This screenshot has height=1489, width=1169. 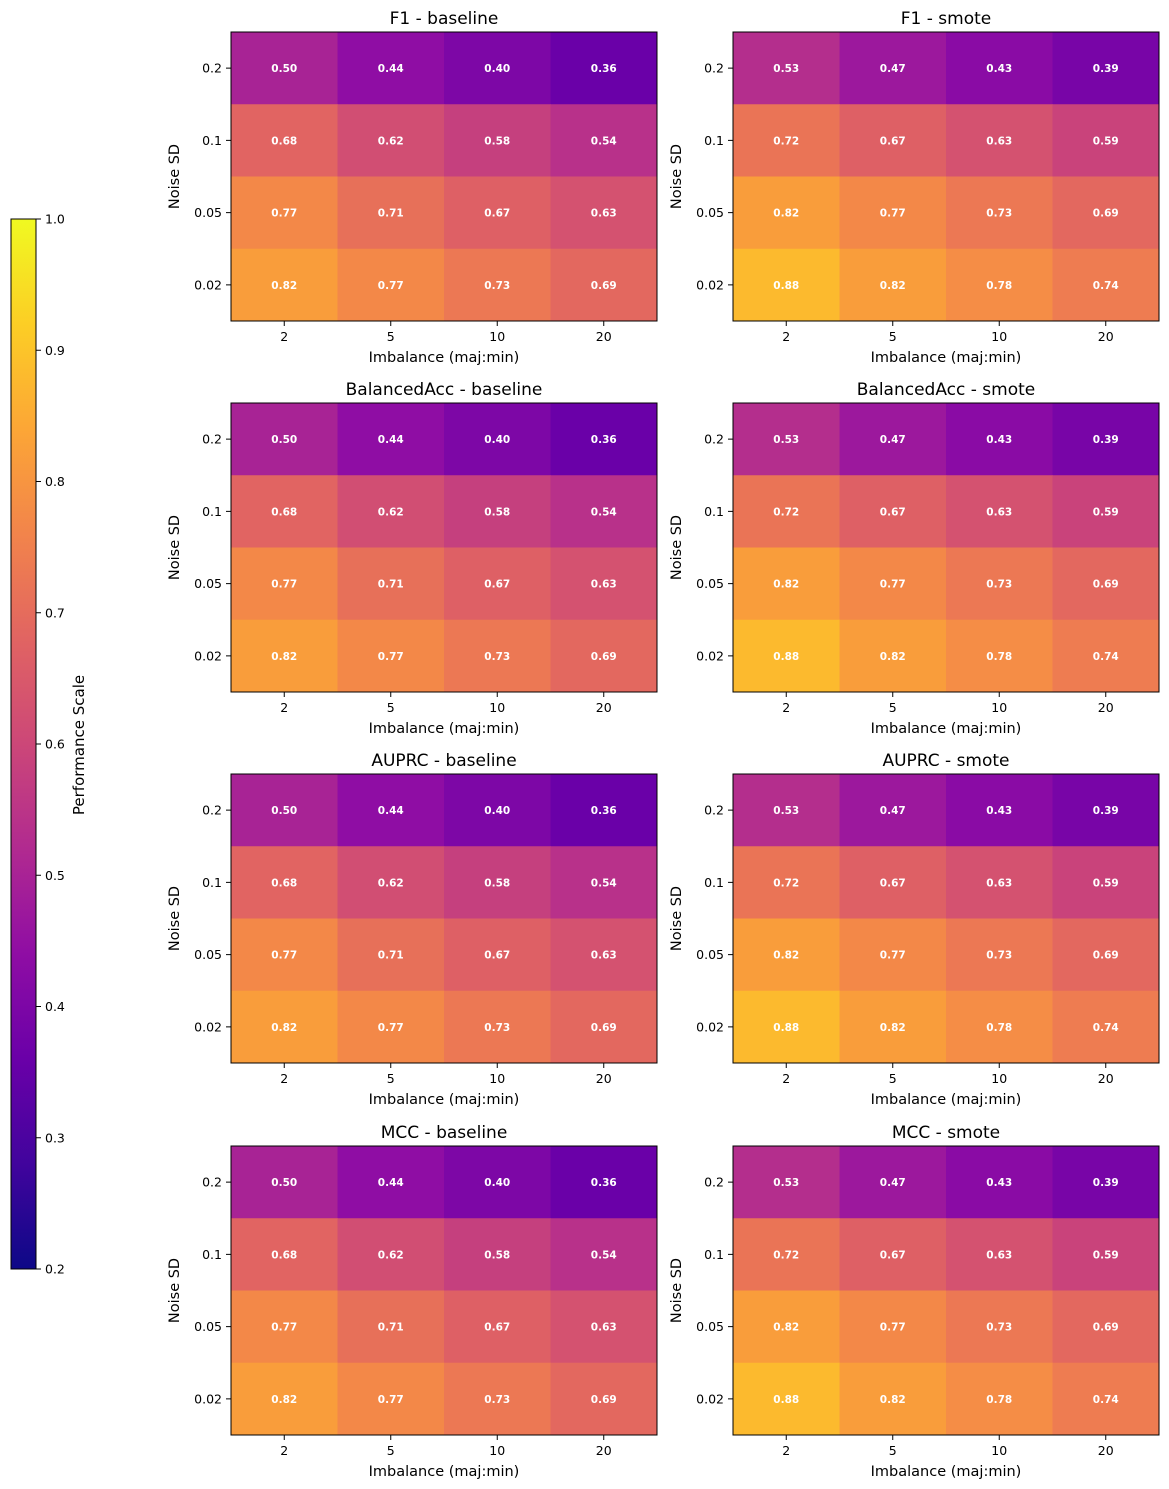 I want to click on x-axis-label: Imbalance (maj:min), so click(x=444, y=1100).